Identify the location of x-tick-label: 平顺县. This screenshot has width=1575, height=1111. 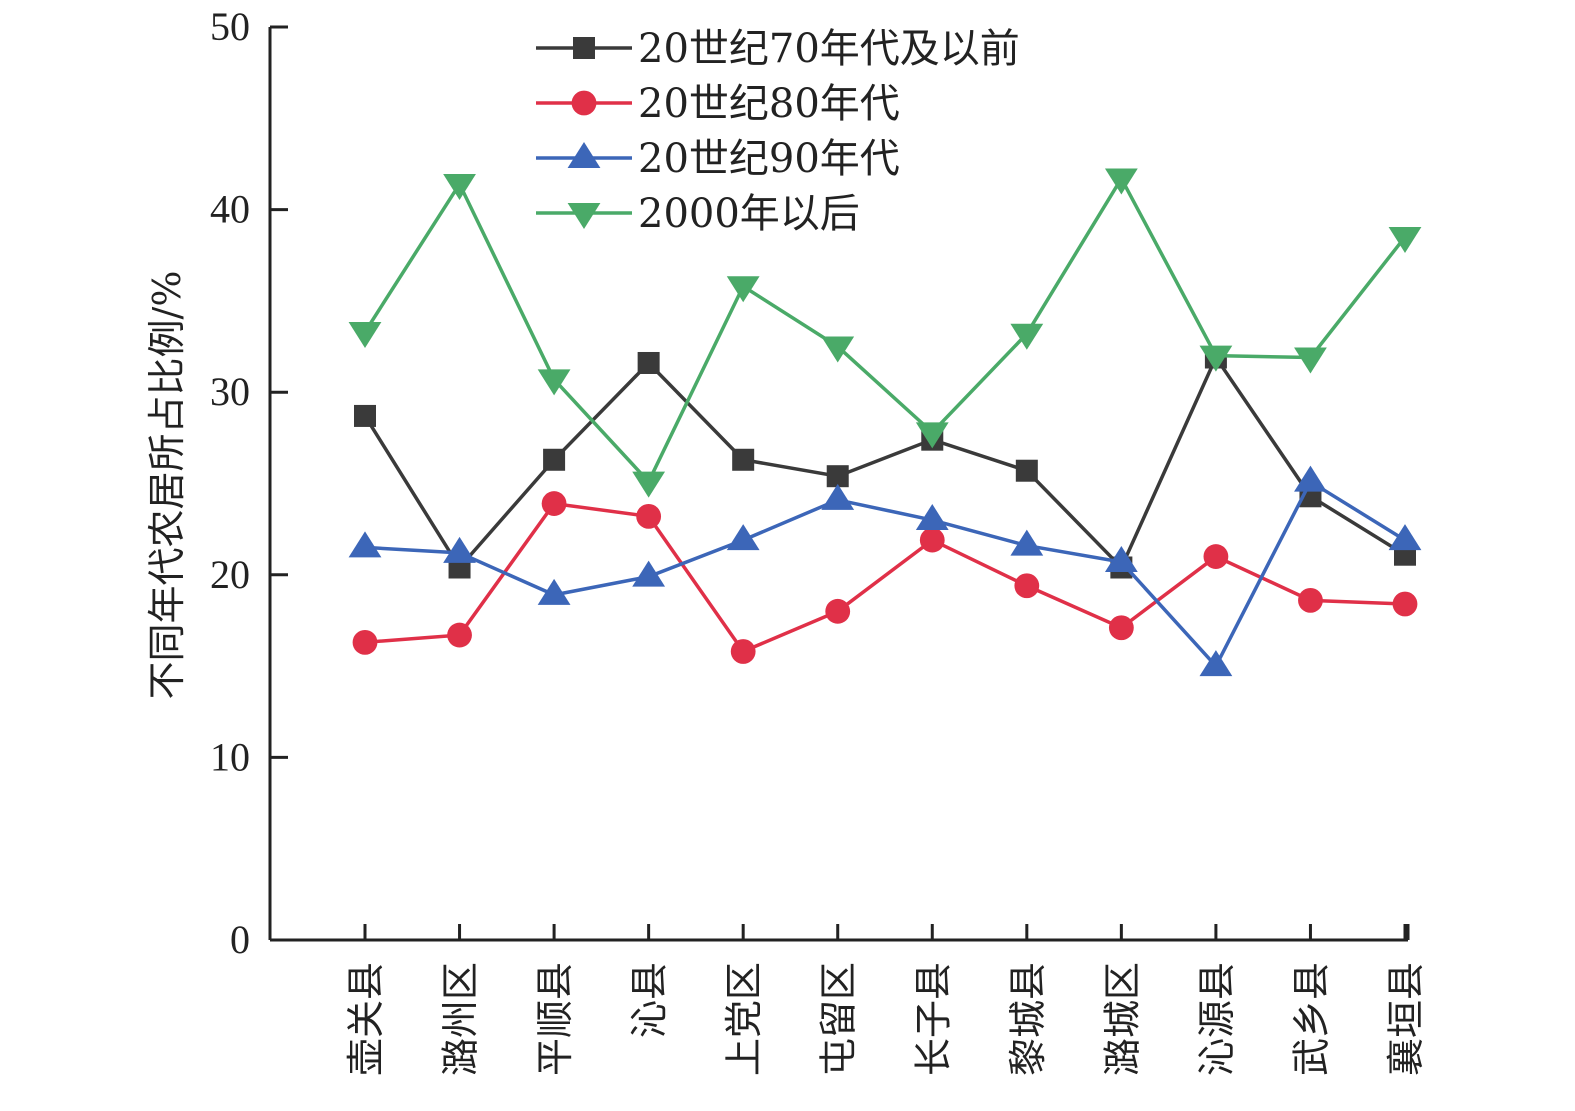
(555, 1019).